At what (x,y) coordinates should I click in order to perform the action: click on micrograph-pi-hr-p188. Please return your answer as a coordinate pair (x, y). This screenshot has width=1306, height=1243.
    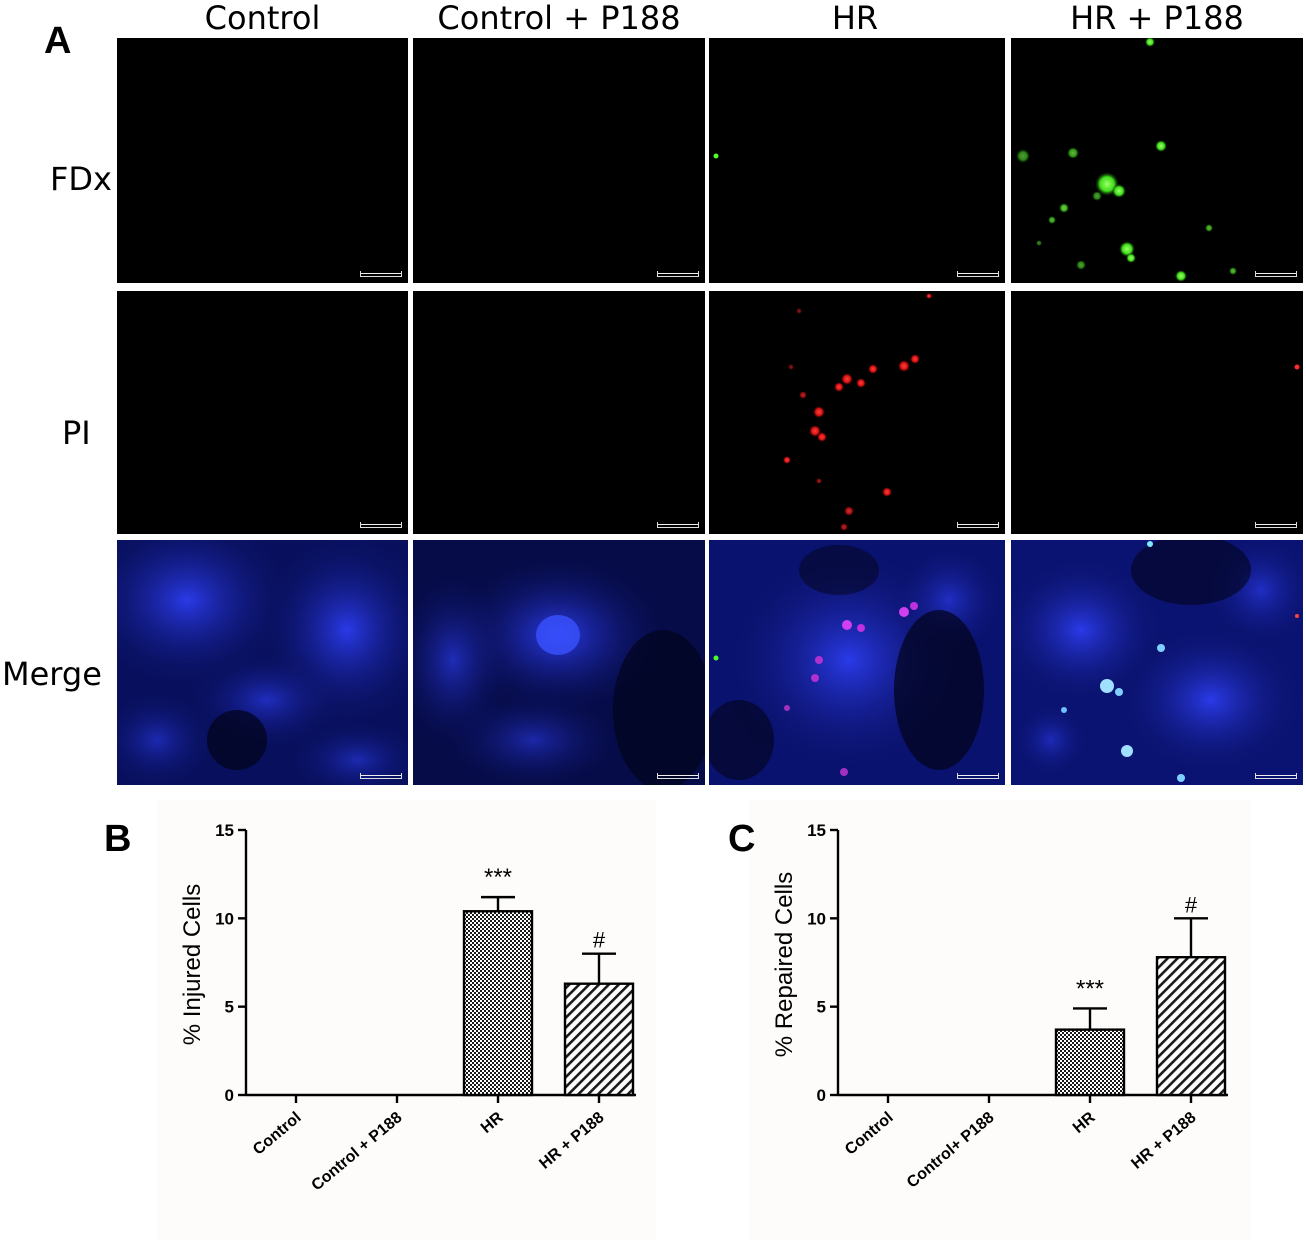
    Looking at the image, I should click on (1157, 412).